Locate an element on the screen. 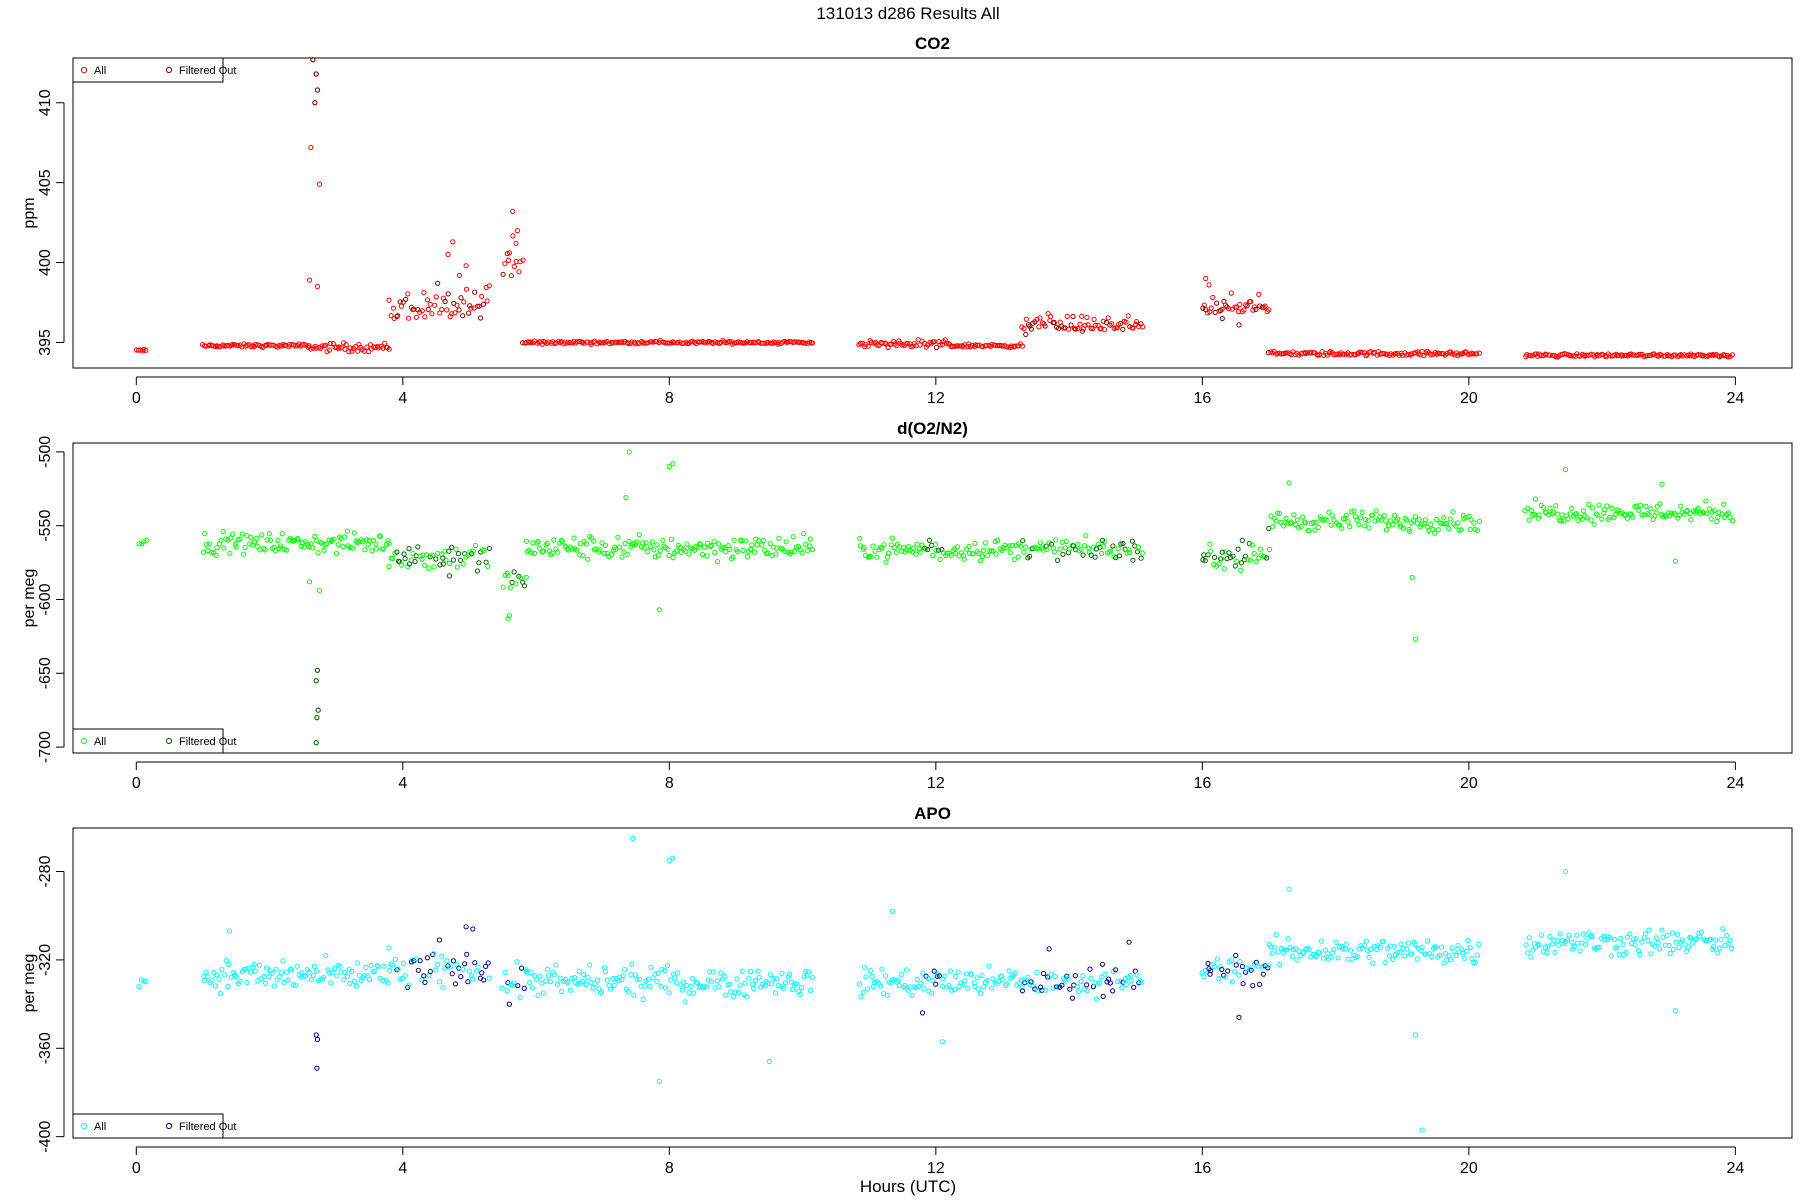 This screenshot has width=1800, height=1200. x-tick-label: 16 is located at coordinates (1202, 1168).